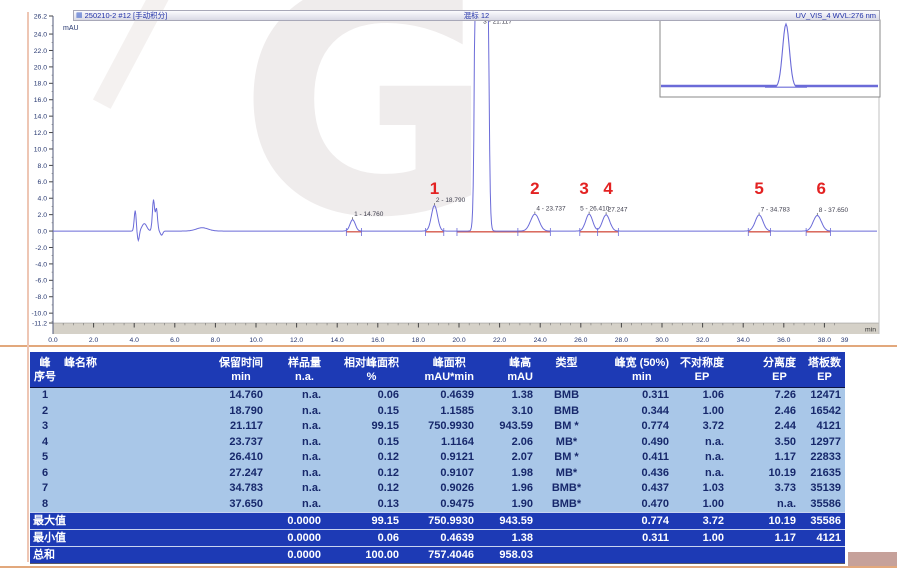  I want to click on column-header-type: 类型, so click(568, 370).